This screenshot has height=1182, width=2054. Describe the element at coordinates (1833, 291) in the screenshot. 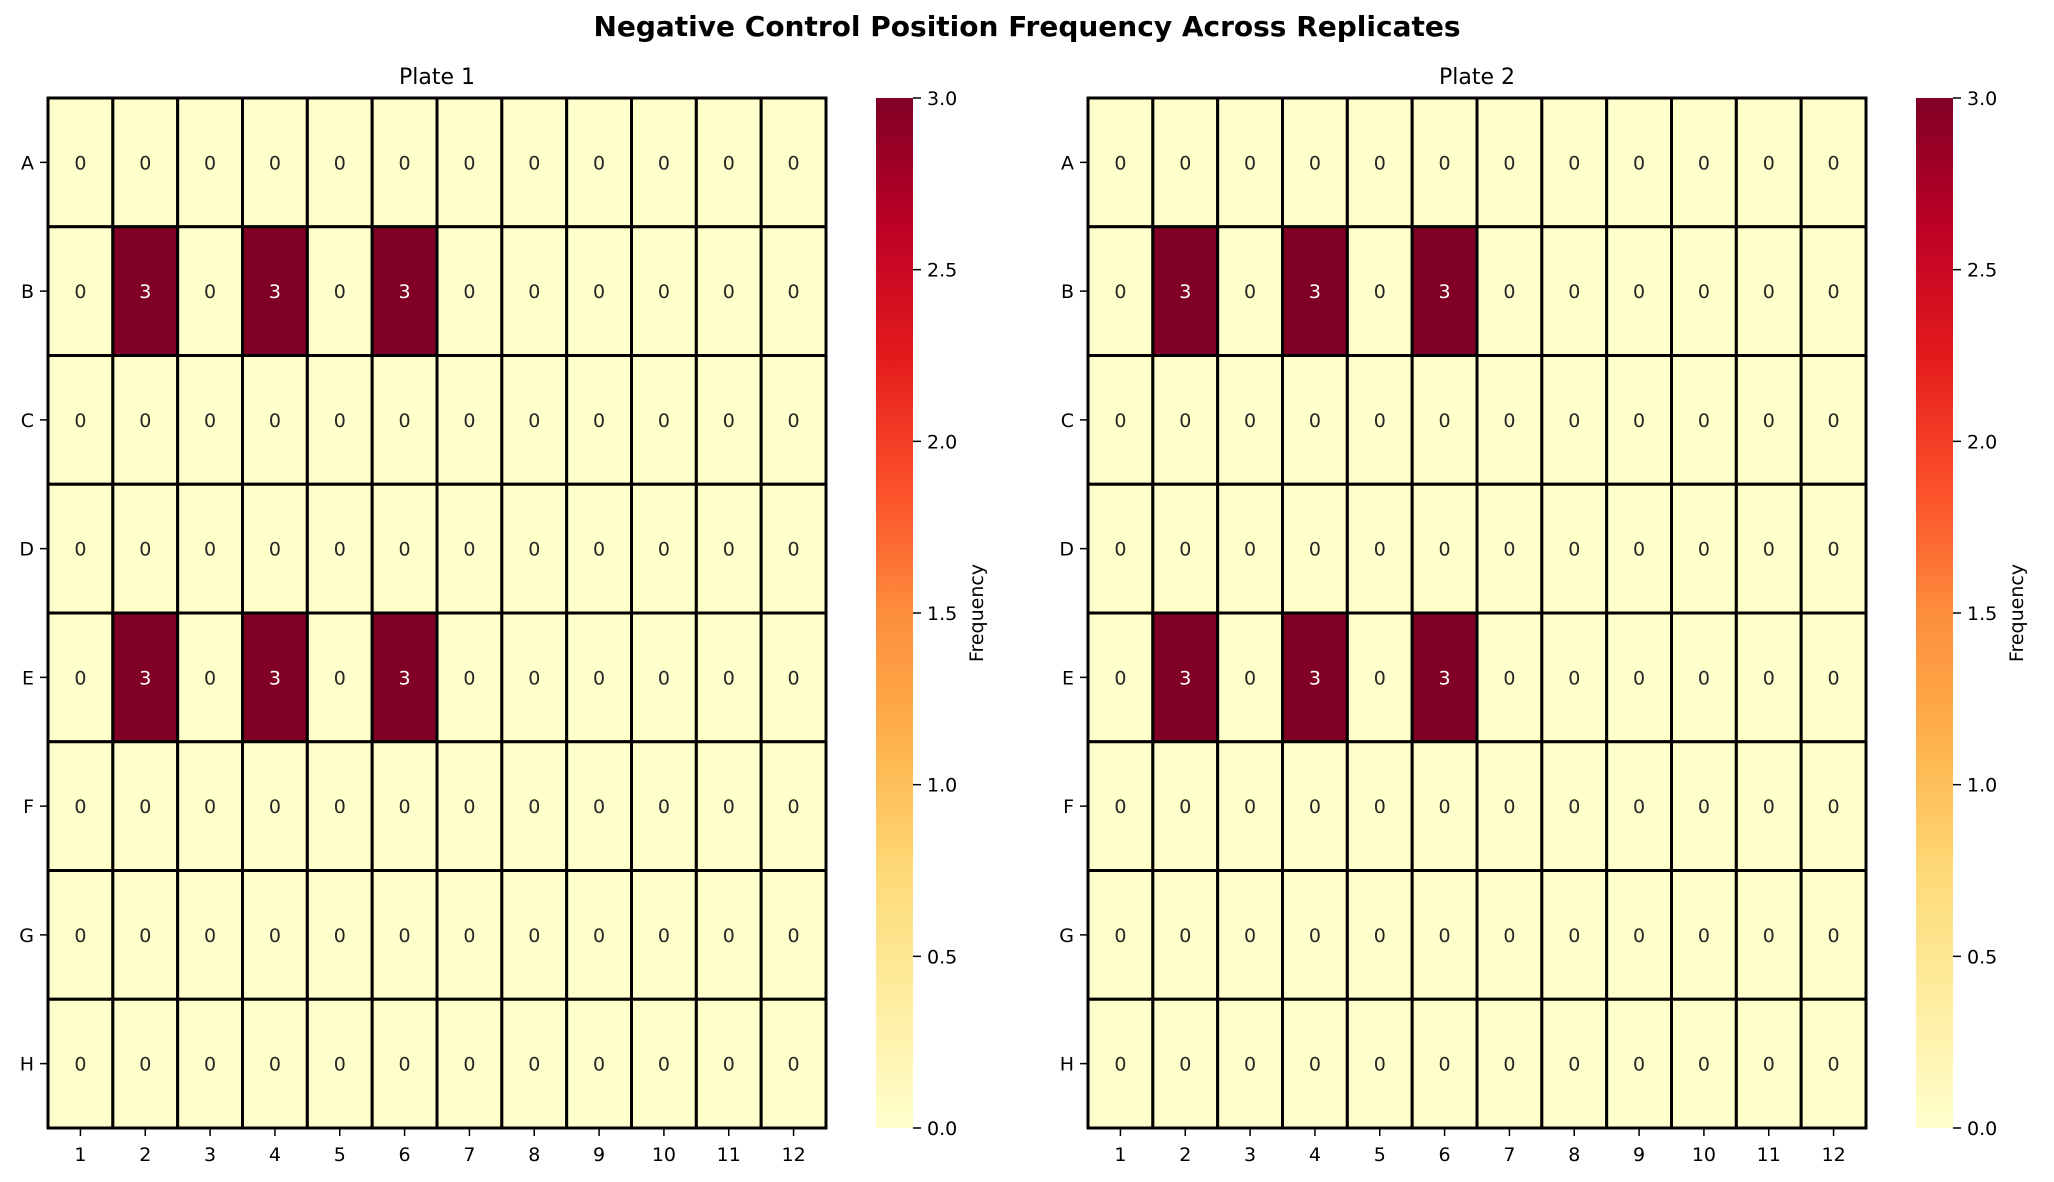

I see `heatmap-cell-B12` at that location.